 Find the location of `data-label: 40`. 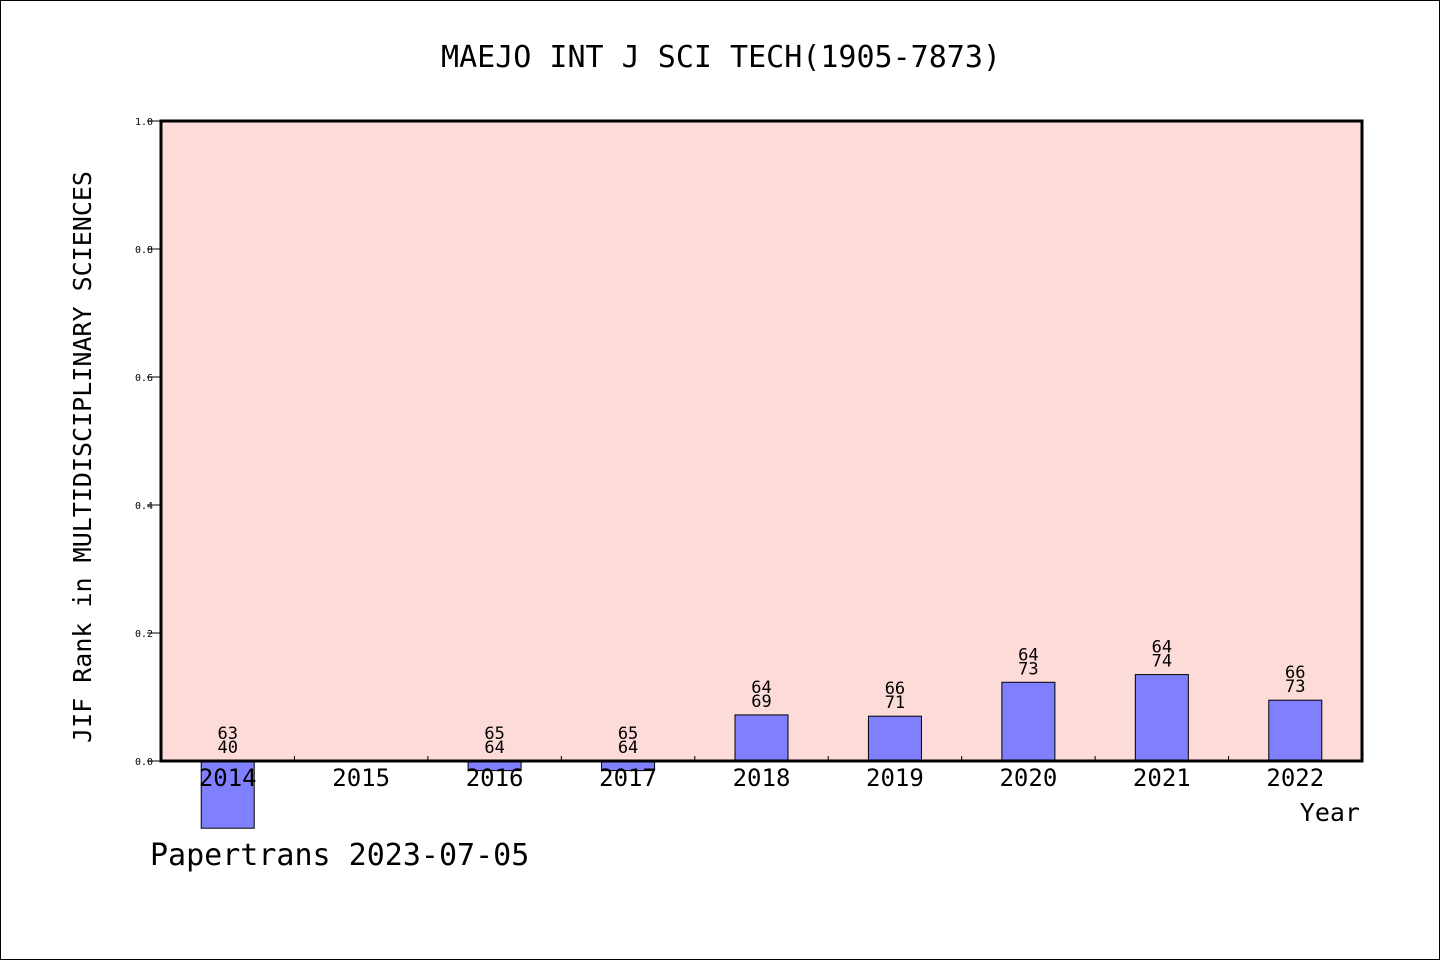

data-label: 40 is located at coordinates (227, 748).